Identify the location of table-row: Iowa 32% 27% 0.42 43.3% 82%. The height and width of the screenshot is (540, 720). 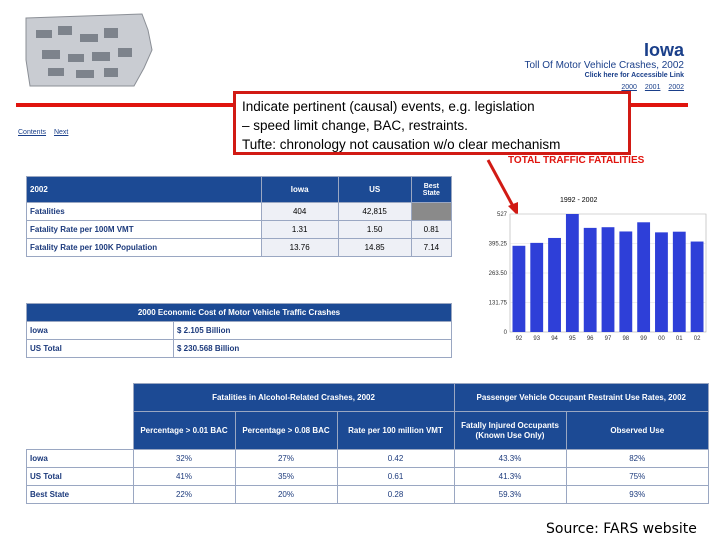
(367, 458).